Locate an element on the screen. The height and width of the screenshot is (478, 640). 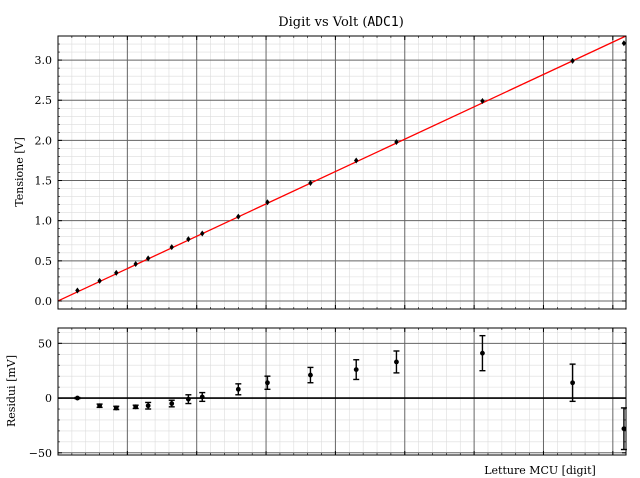
bottom-x-axis-label: Letture MCU [digit] is located at coordinates (540, 470).